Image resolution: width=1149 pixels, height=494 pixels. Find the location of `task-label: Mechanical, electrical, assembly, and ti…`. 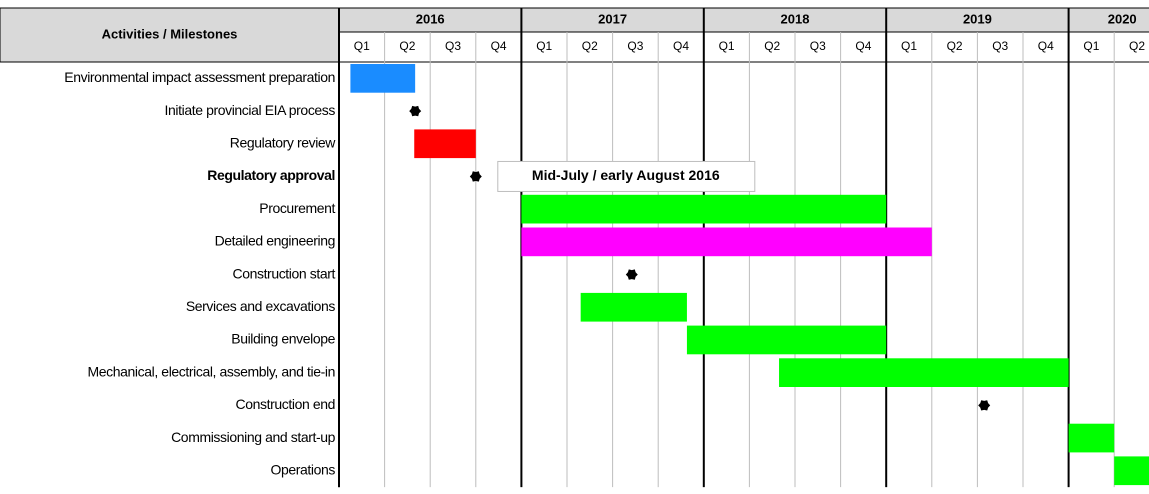

task-label: Mechanical, electrical, assembly, and ti… is located at coordinates (211, 371).